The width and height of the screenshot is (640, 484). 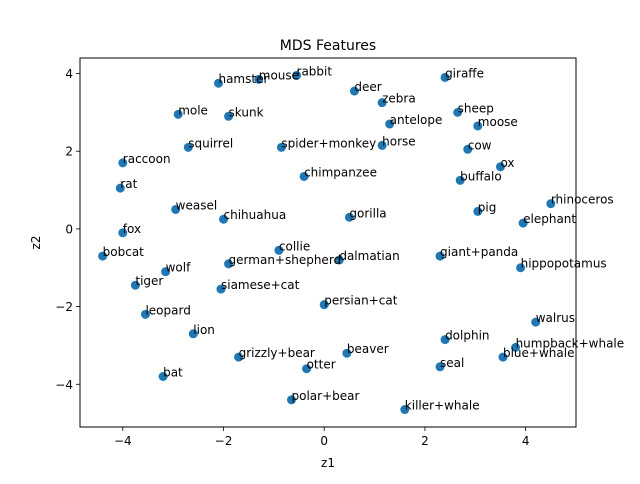 I want to click on y-tick-label: 4, so click(x=69, y=74).